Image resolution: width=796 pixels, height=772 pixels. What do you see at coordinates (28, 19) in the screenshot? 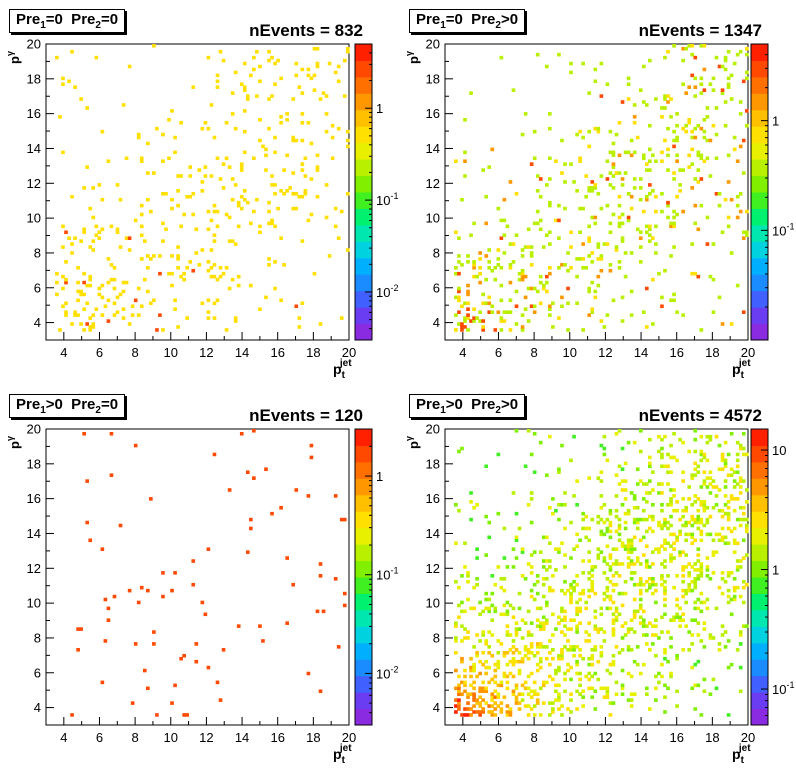
I see `title-text: Pre` at bounding box center [28, 19].